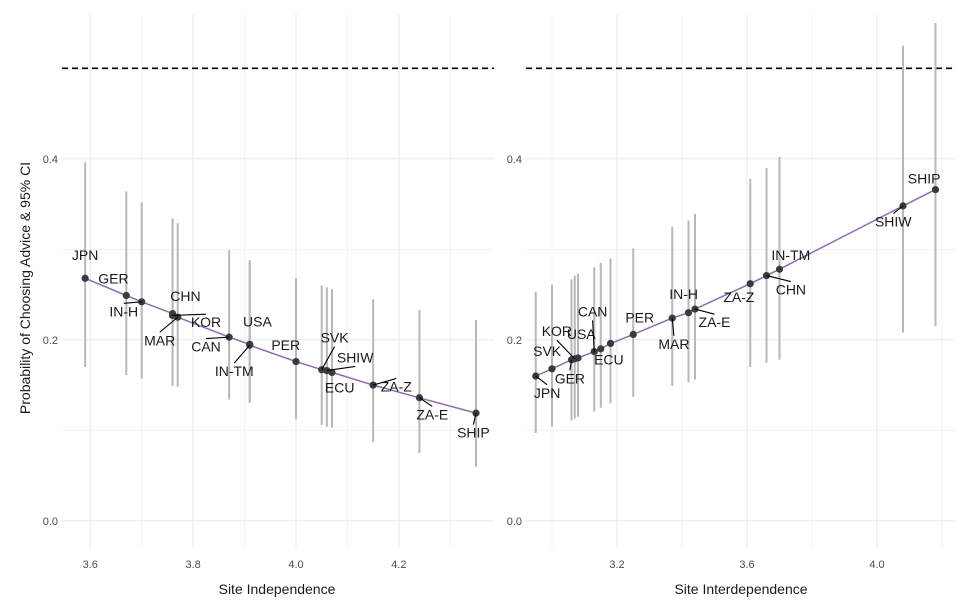 The image size is (963, 603). I want to click on x-tick-label: 4.2, so click(398, 565).